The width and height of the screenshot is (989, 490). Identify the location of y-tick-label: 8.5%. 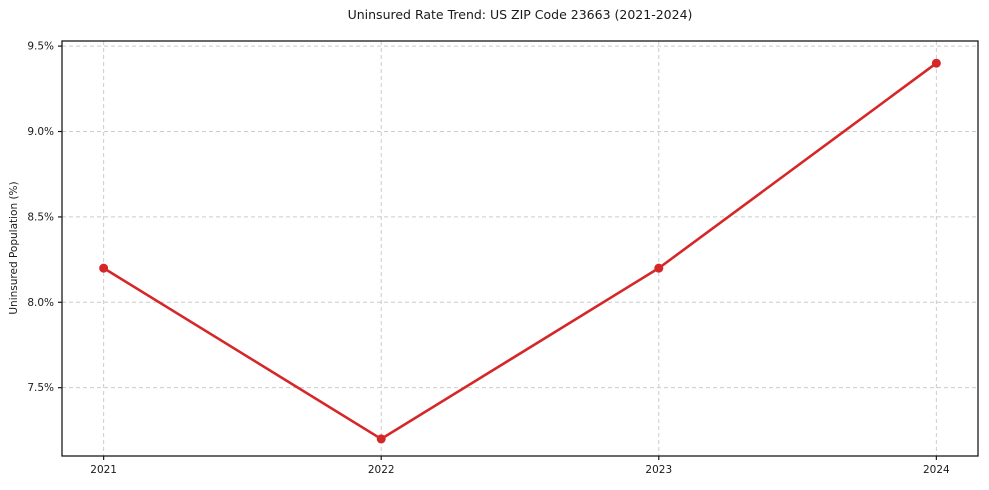
(40, 217).